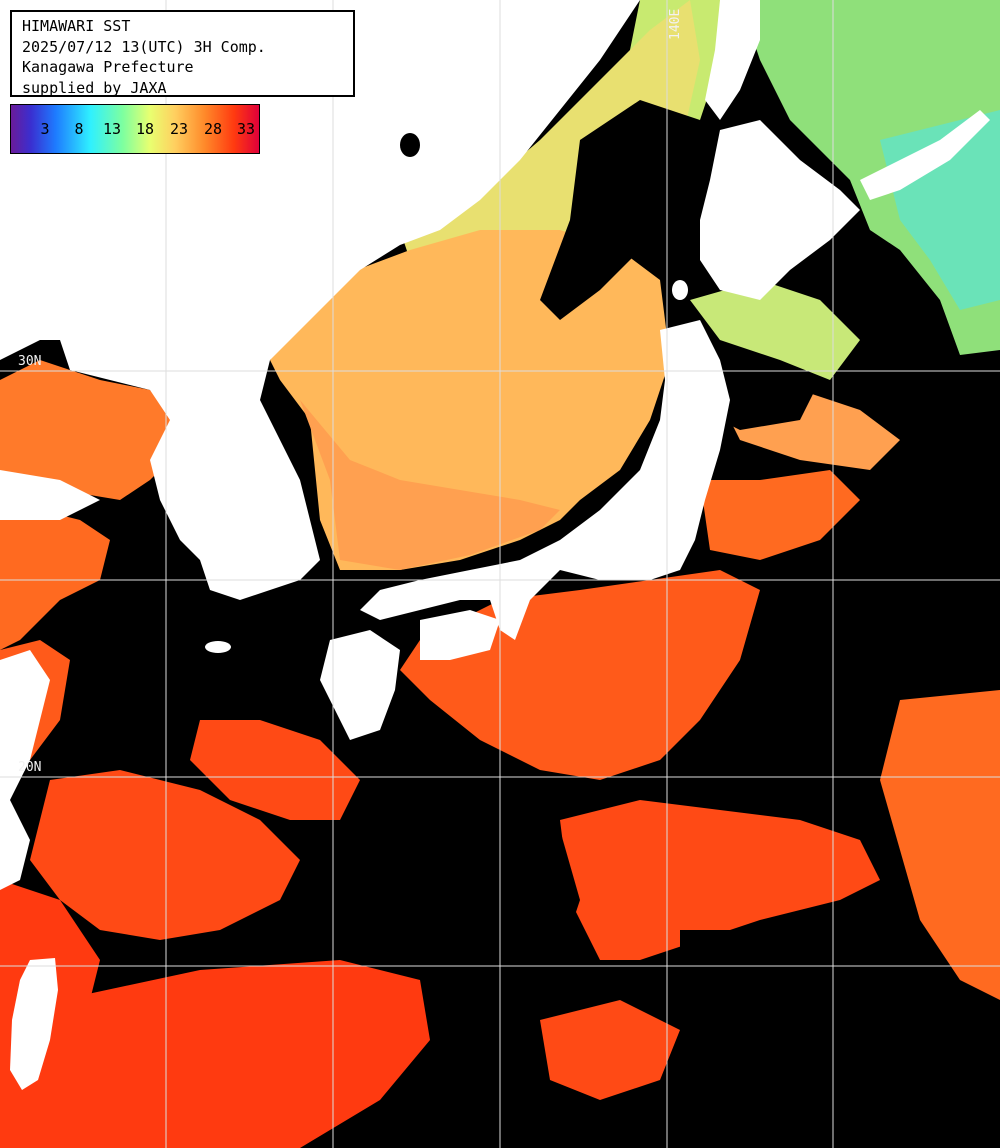 The width and height of the screenshot is (1000, 1148). What do you see at coordinates (94, 87) in the screenshot?
I see `data-credit: supplied by JAXA` at bounding box center [94, 87].